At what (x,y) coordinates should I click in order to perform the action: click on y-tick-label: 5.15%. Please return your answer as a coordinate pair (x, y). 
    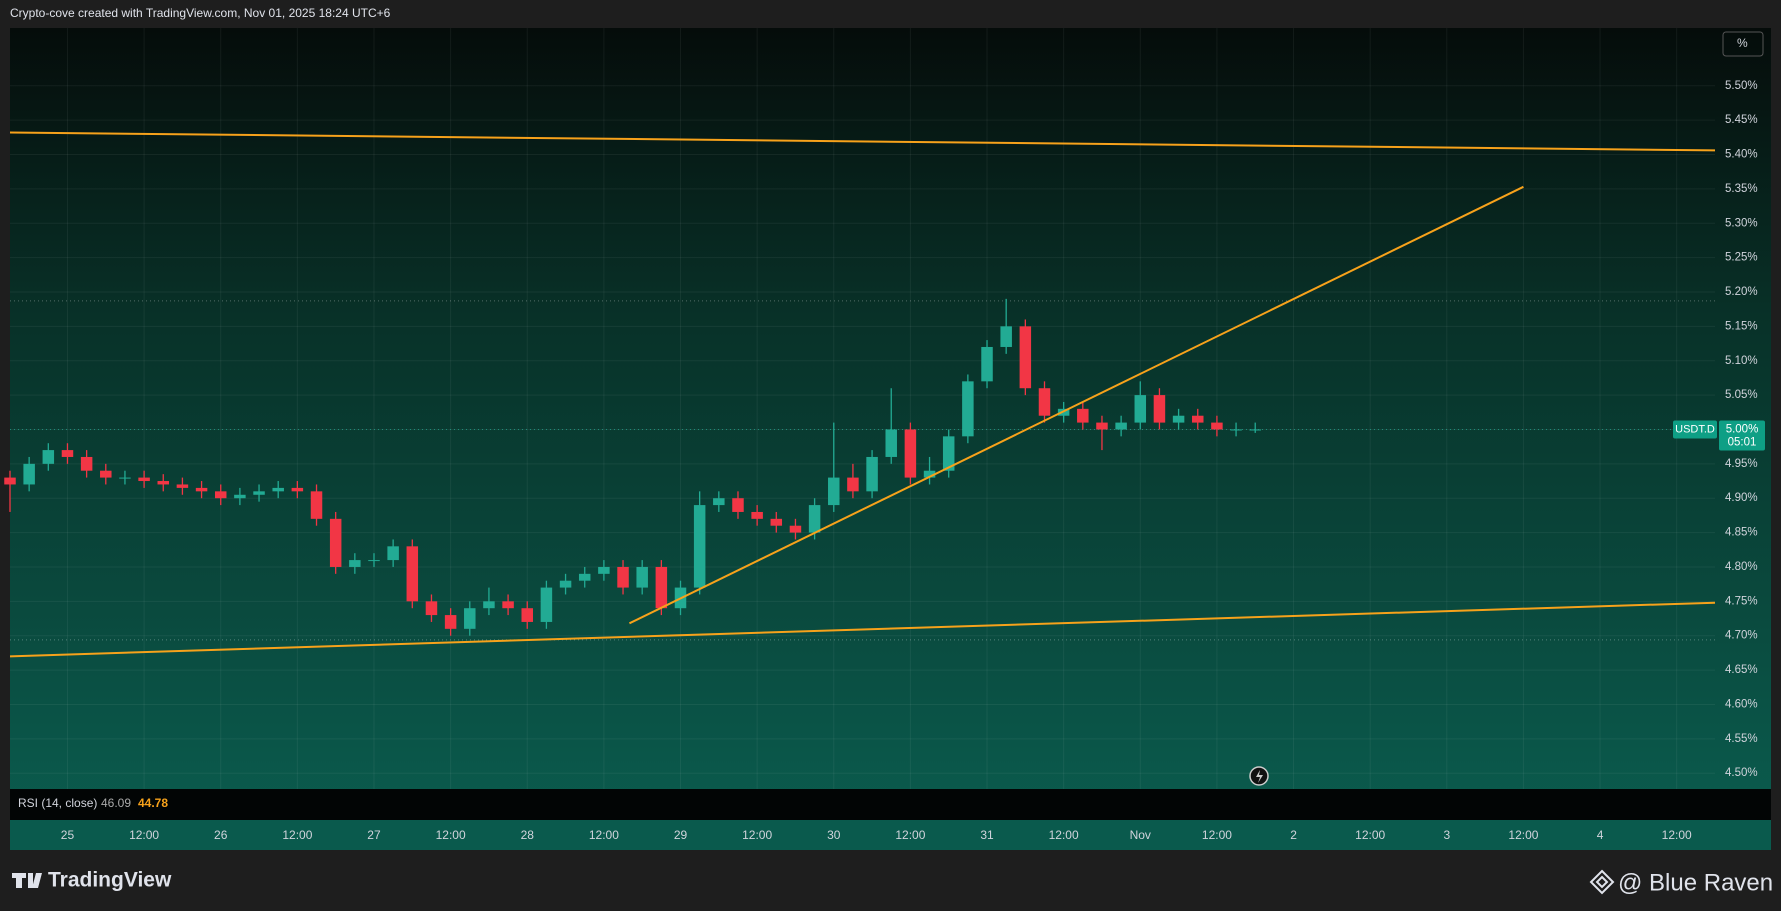
    Looking at the image, I should click on (1741, 326).